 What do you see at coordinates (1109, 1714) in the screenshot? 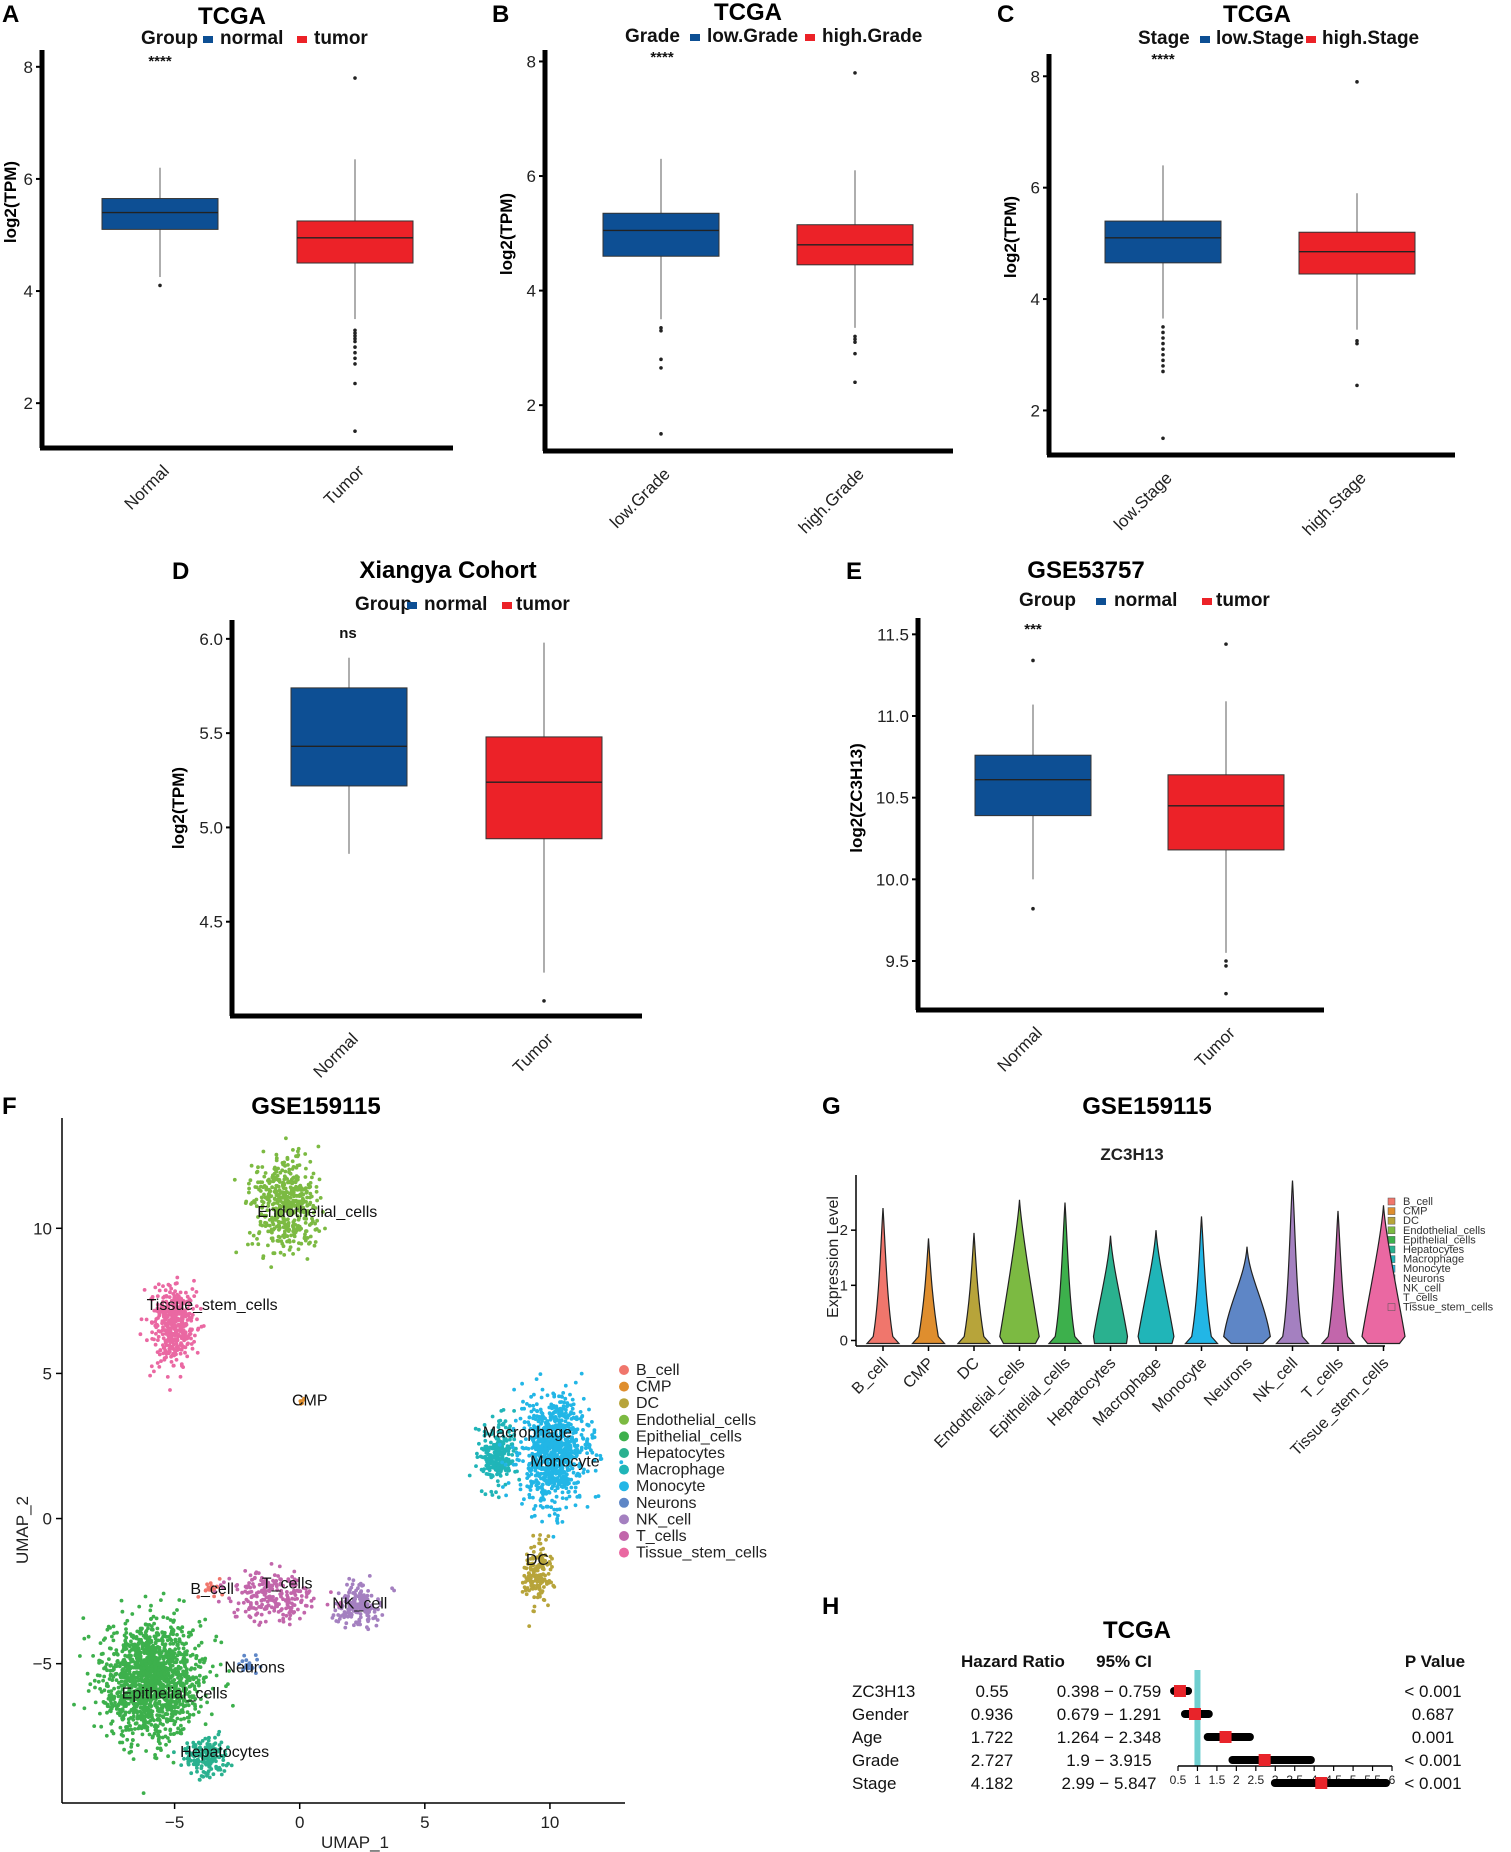
I see `panel-h-row-ci: 0.679 − 1.291` at bounding box center [1109, 1714].